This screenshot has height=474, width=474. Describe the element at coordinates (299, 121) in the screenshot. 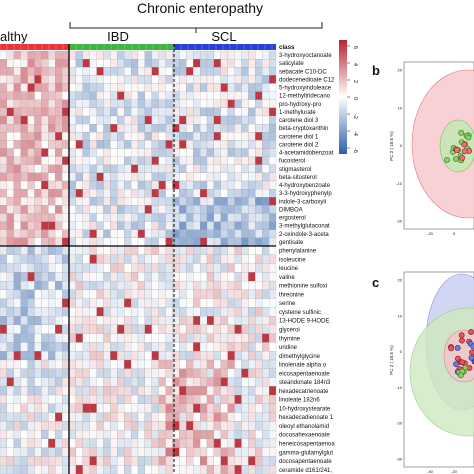

I see `row-label: carotene diol 3` at that location.